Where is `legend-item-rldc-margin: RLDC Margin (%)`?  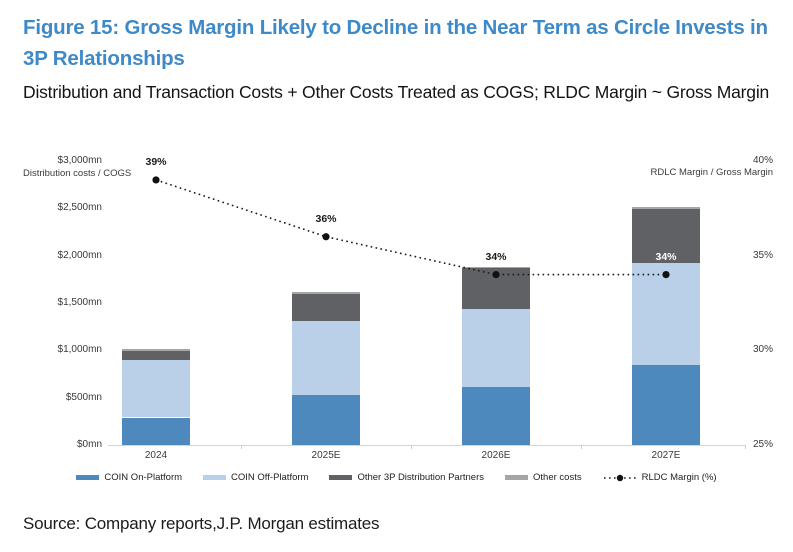
legend-item-rldc-margin: RLDC Margin (%) is located at coordinates (660, 477).